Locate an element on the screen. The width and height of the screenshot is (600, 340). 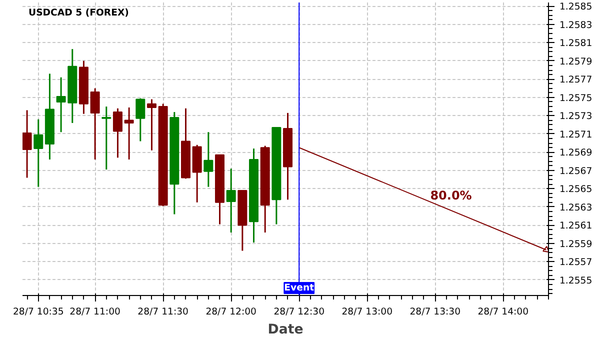
annotation: 80.0% is located at coordinates (451, 195).